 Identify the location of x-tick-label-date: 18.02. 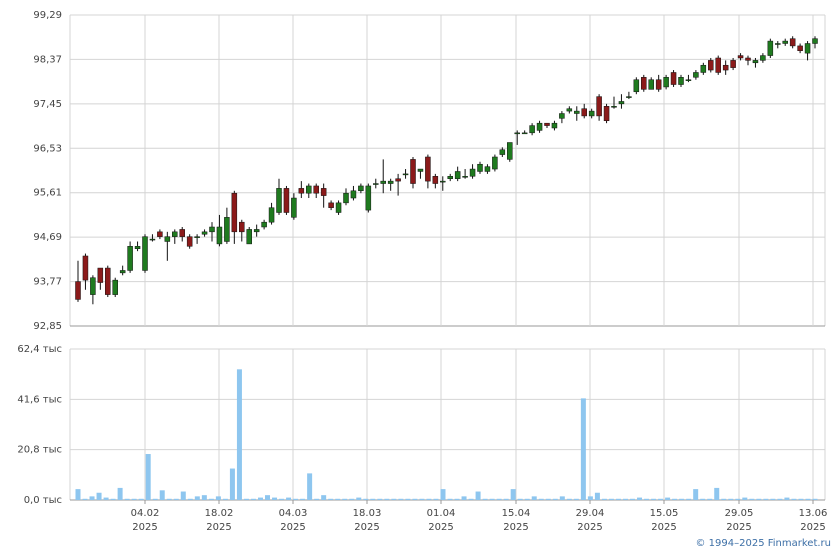
(219, 513).